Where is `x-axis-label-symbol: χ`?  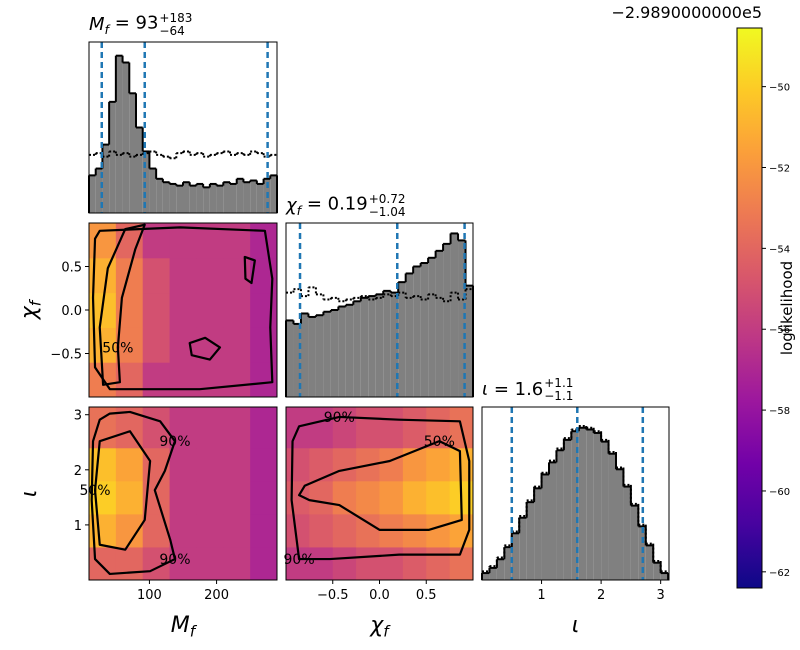
x-axis-label-symbol: χ is located at coordinates (376, 625).